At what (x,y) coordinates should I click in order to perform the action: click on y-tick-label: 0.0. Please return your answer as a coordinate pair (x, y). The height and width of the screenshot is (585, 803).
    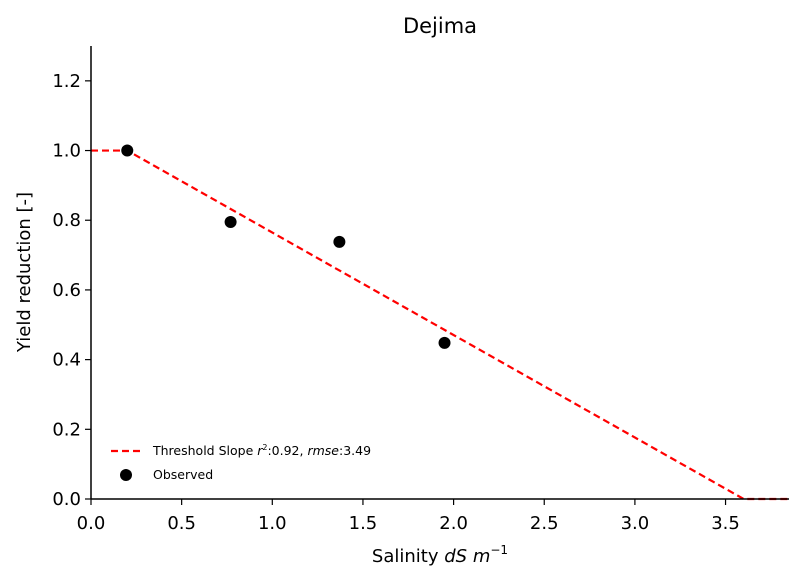
    Looking at the image, I should click on (66, 499).